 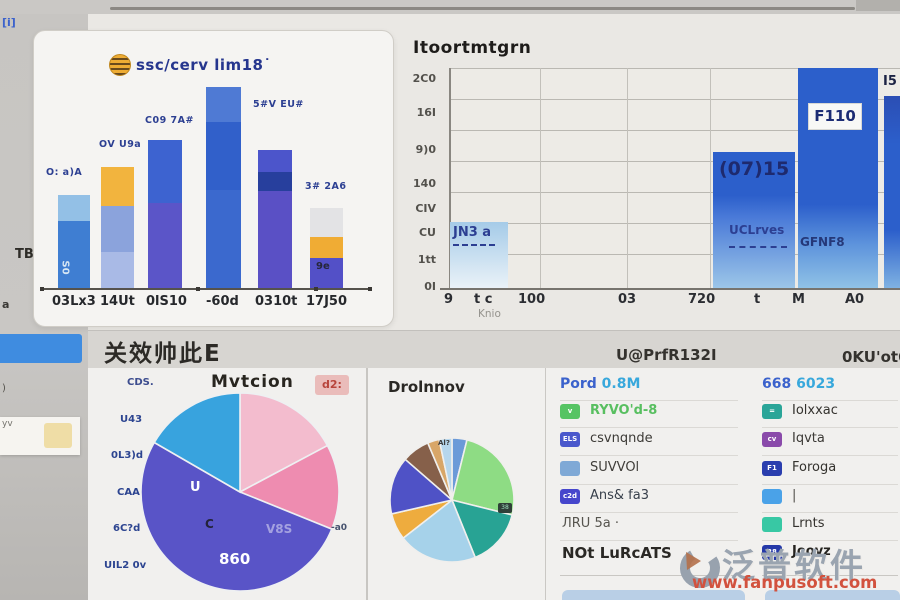 I want to click on left-chart-x-label: 0lS10, so click(x=166, y=301).